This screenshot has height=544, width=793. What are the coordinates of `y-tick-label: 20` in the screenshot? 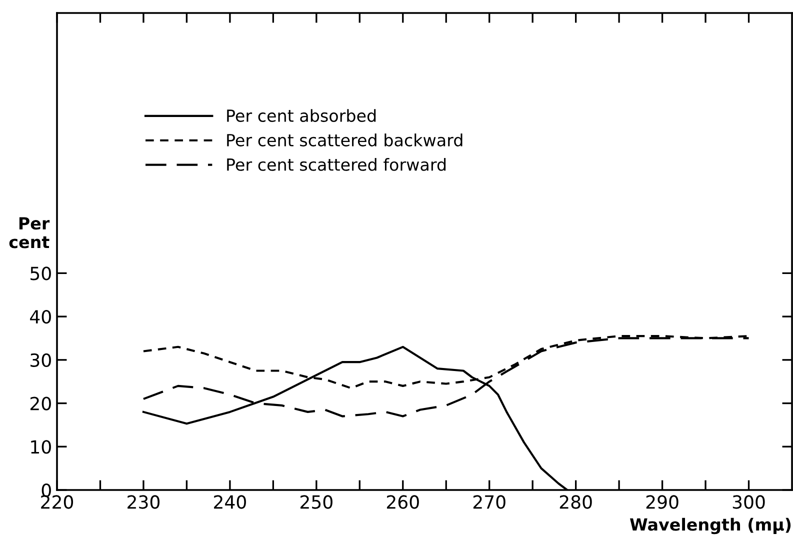 It's located at (40, 403).